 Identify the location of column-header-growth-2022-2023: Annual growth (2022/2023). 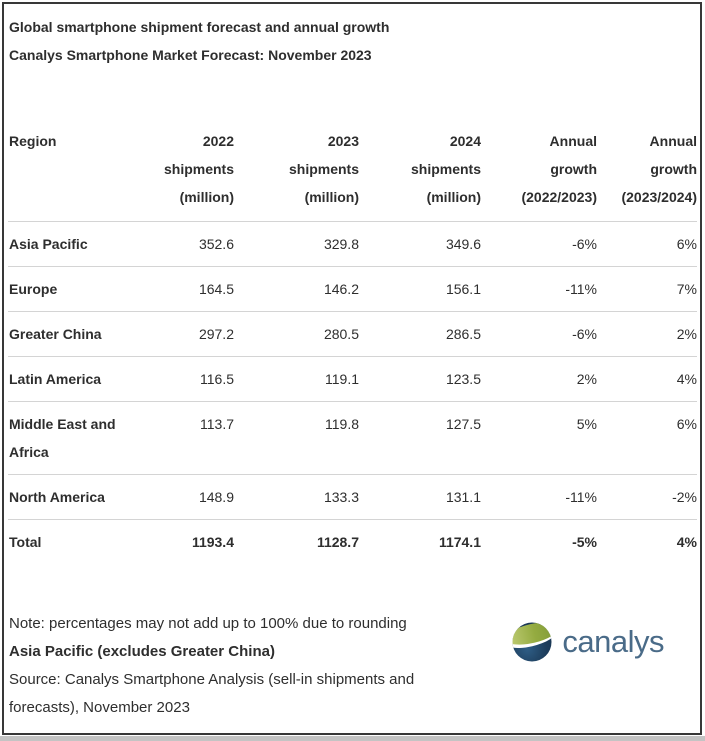
(559, 169).